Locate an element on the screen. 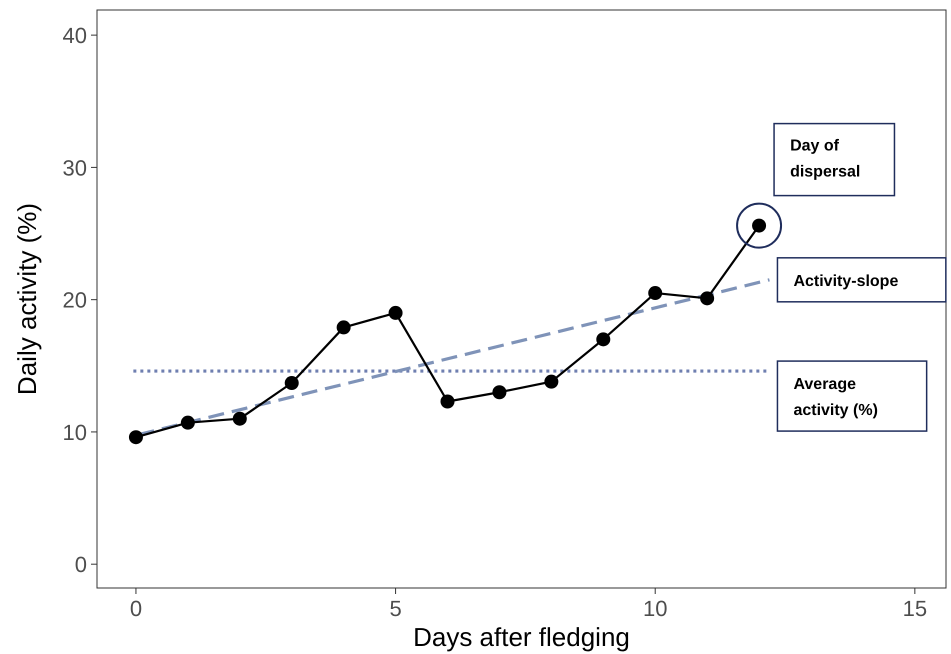 The width and height of the screenshot is (951, 654). text-box: Average activity (%) is located at coordinates (852, 396).